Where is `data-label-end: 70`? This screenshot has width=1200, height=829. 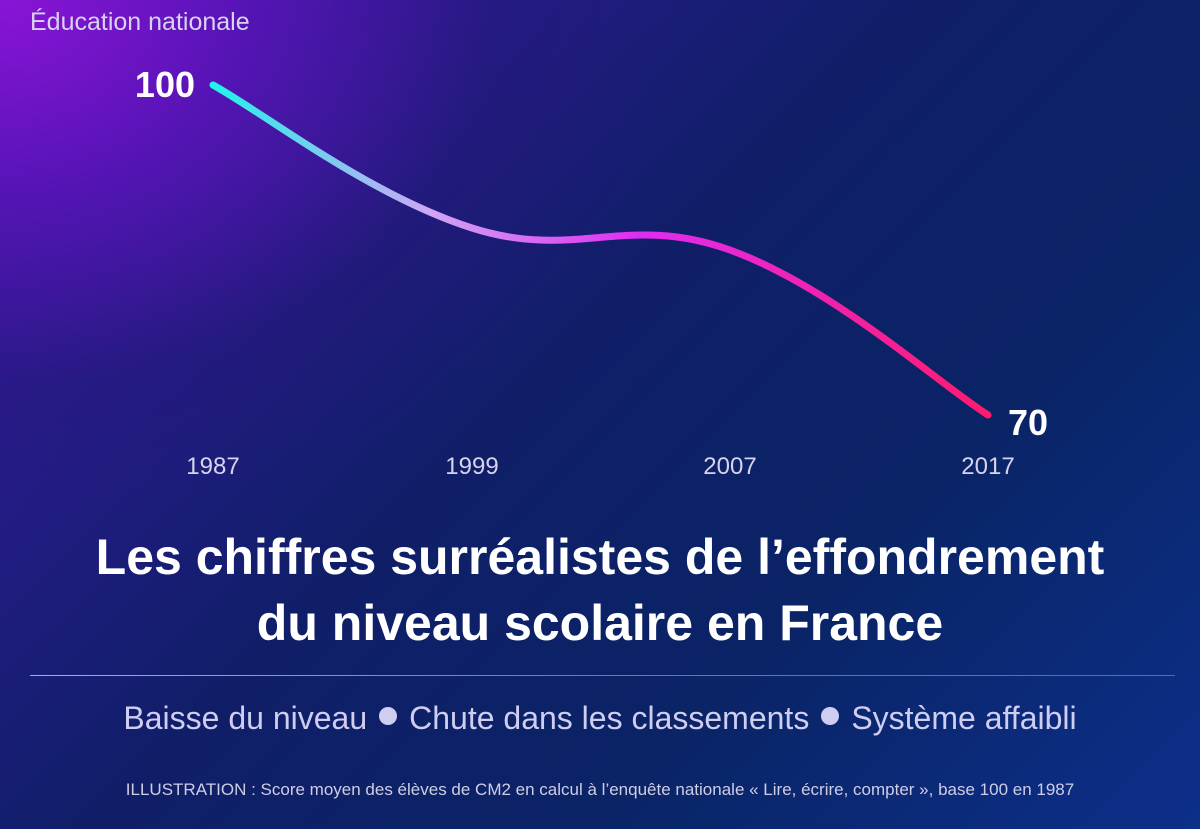 data-label-end: 70 is located at coordinates (1028, 422).